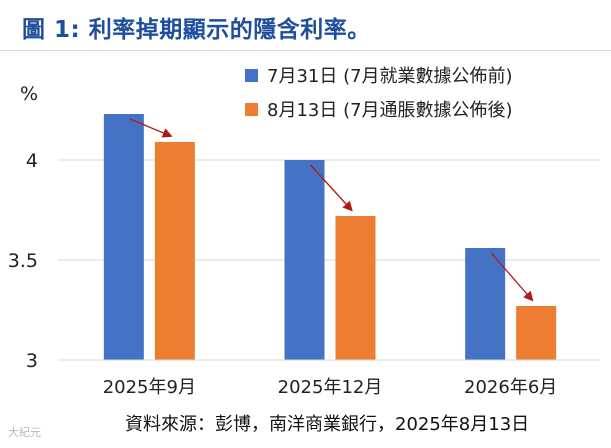  Describe the element at coordinates (32, 361) in the screenshot. I see `y-tick-label: 3` at that location.